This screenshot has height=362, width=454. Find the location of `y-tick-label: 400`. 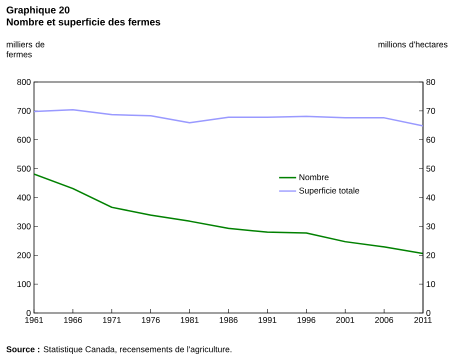

y-tick-label: 400 is located at coordinates (24, 197).